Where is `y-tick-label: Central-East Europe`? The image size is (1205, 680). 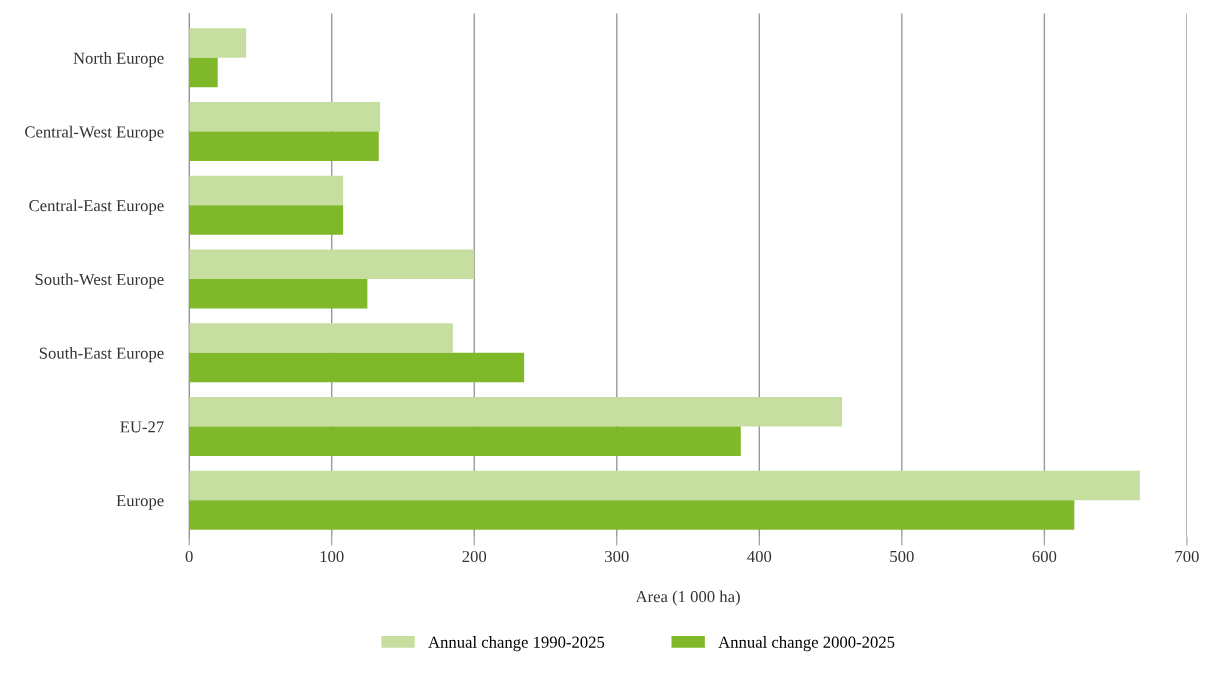
y-tick-label: Central-East Europe is located at coordinates (96, 207).